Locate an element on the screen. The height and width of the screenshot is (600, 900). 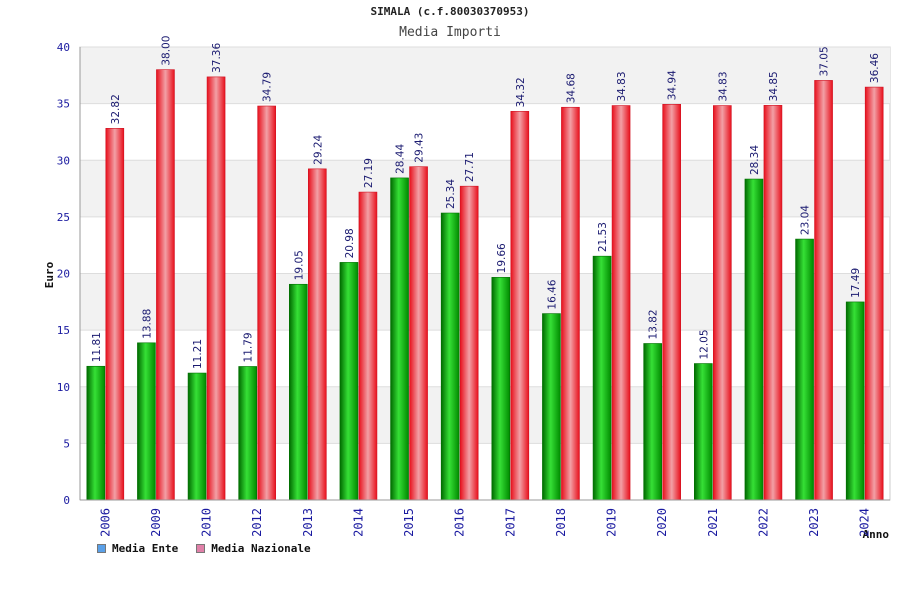
y-tick-label: 30 is located at coordinates (63, 160).